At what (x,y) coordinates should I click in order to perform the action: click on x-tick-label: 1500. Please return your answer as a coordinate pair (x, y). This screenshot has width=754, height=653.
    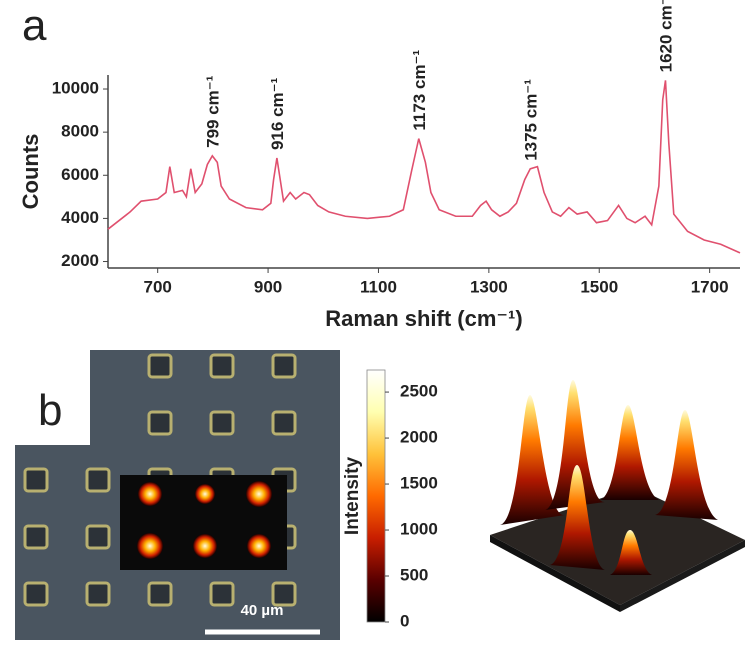
    Looking at the image, I should click on (599, 286).